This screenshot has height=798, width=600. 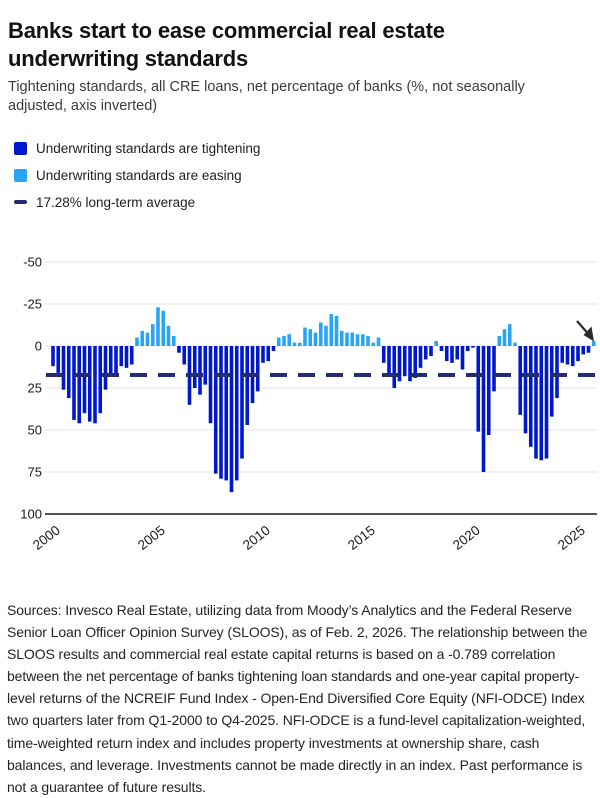 I want to click on legend-item-easing: Underwriting standards are easing, so click(x=137, y=175).